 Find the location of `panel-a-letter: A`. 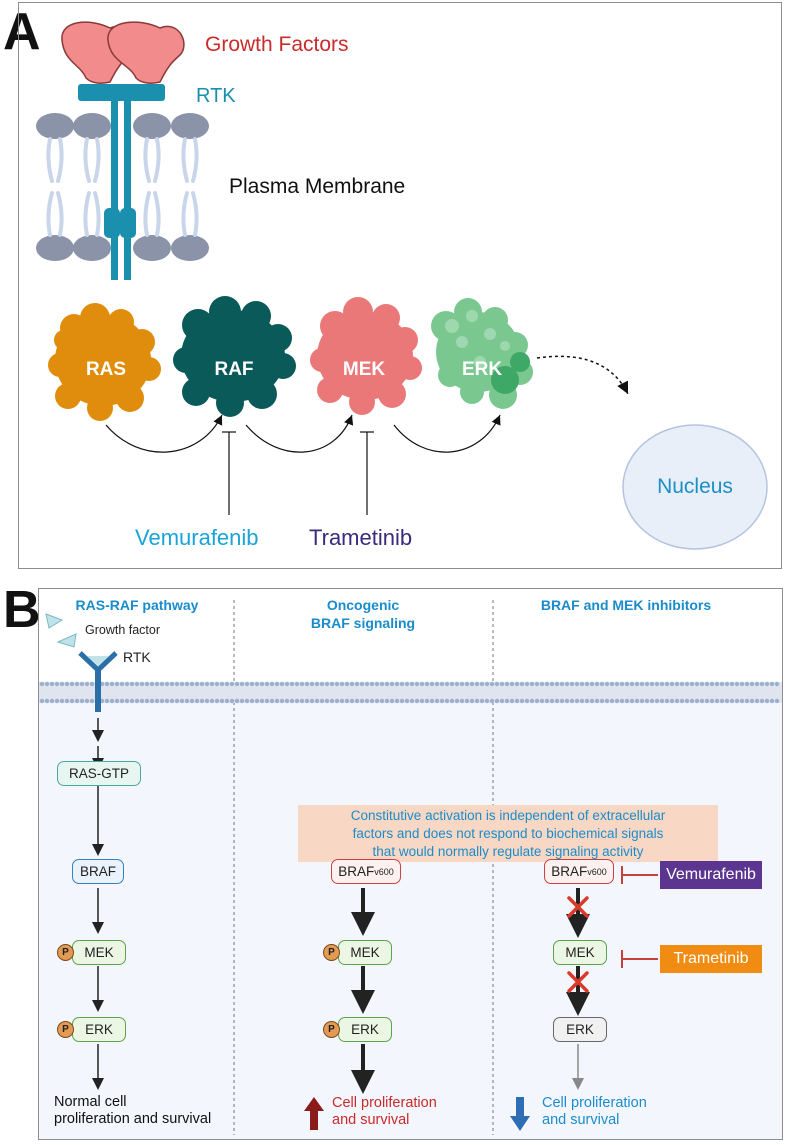

panel-a-letter: A is located at coordinates (22, 32).